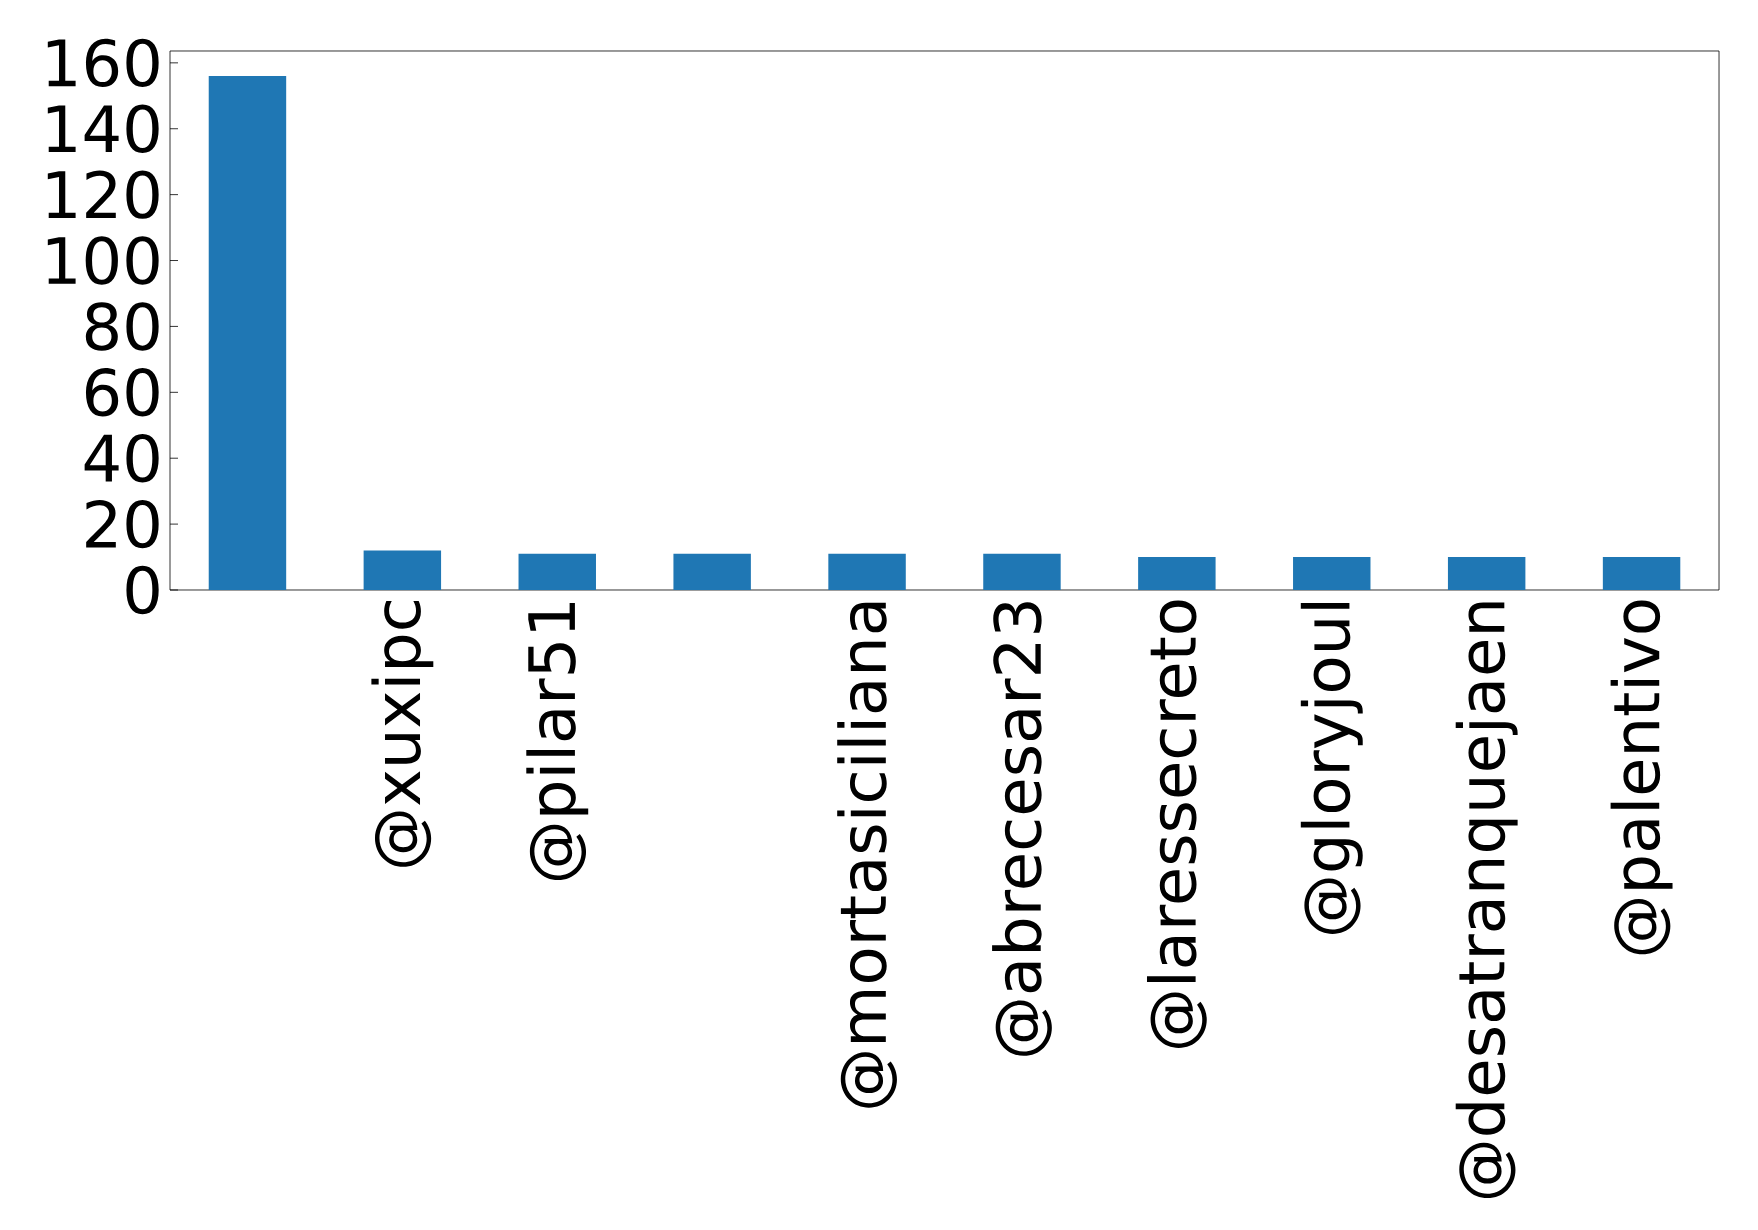 The image size is (1758, 1230). Describe the element at coordinates (1641, 777) in the screenshot. I see `x-tick-label: @palentivo` at that location.